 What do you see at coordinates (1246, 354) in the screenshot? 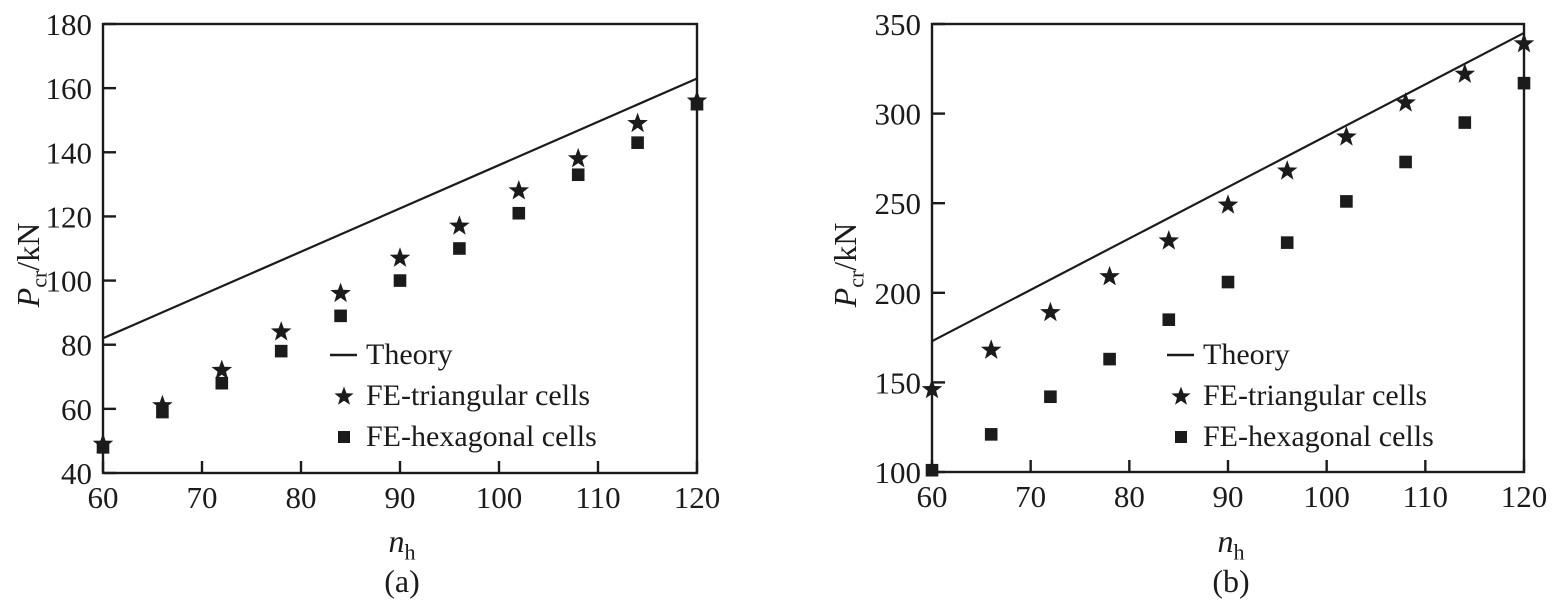
I see `legend-label: Theory` at bounding box center [1246, 354].